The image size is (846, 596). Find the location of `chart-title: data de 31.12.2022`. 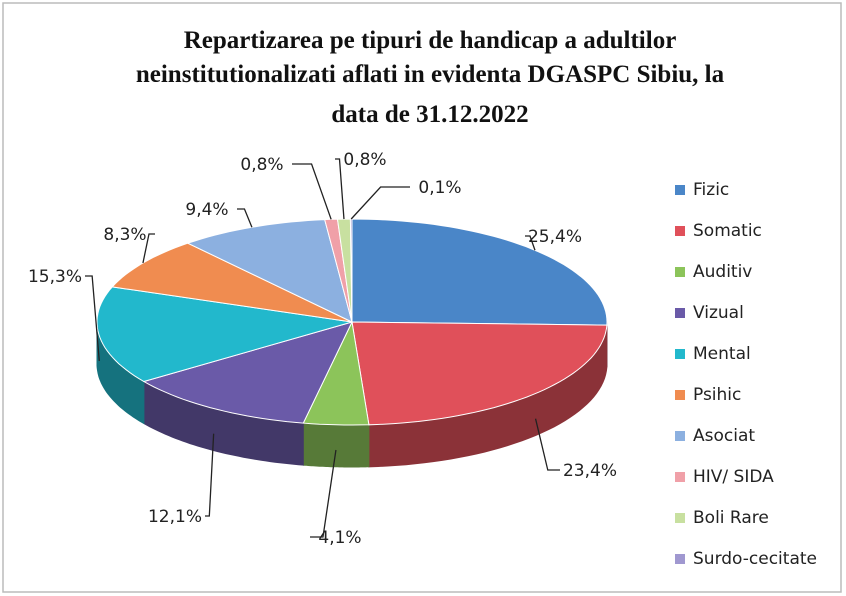

chart-title: data de 31.12.2022 is located at coordinates (429, 114).